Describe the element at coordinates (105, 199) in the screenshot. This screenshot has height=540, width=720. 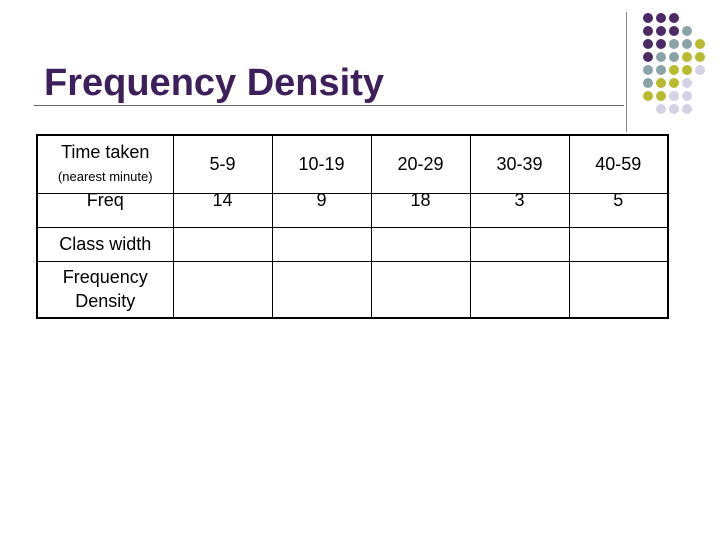
I see `freq-label: Freq` at that location.